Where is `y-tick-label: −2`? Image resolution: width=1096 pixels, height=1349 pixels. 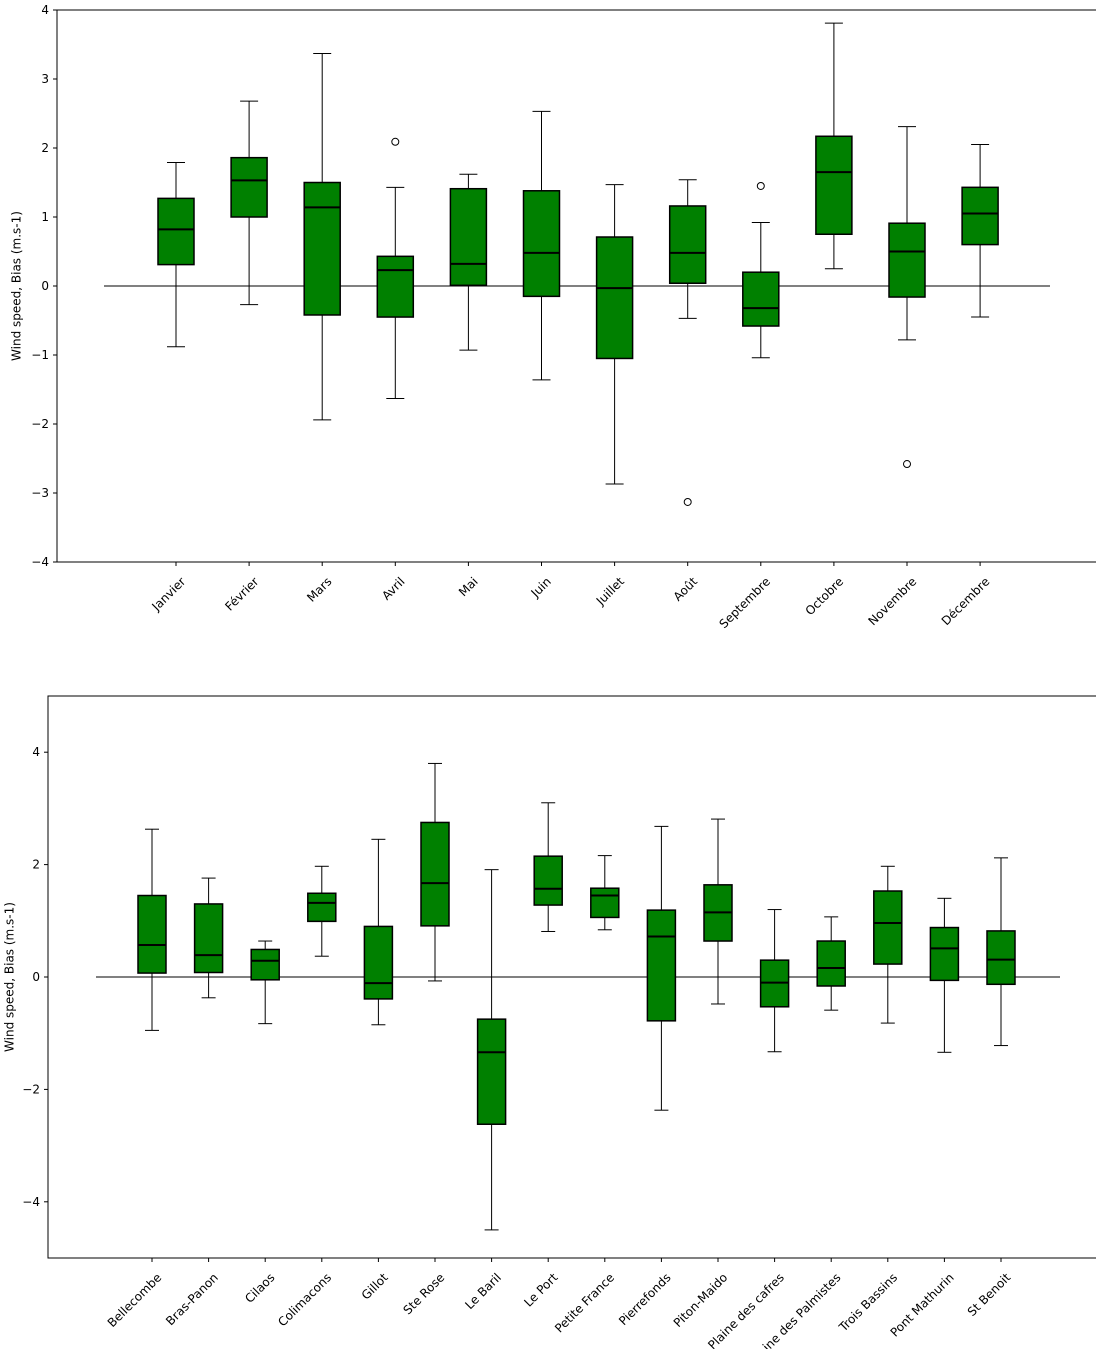 y-tick-label: −2 is located at coordinates (40, 424).